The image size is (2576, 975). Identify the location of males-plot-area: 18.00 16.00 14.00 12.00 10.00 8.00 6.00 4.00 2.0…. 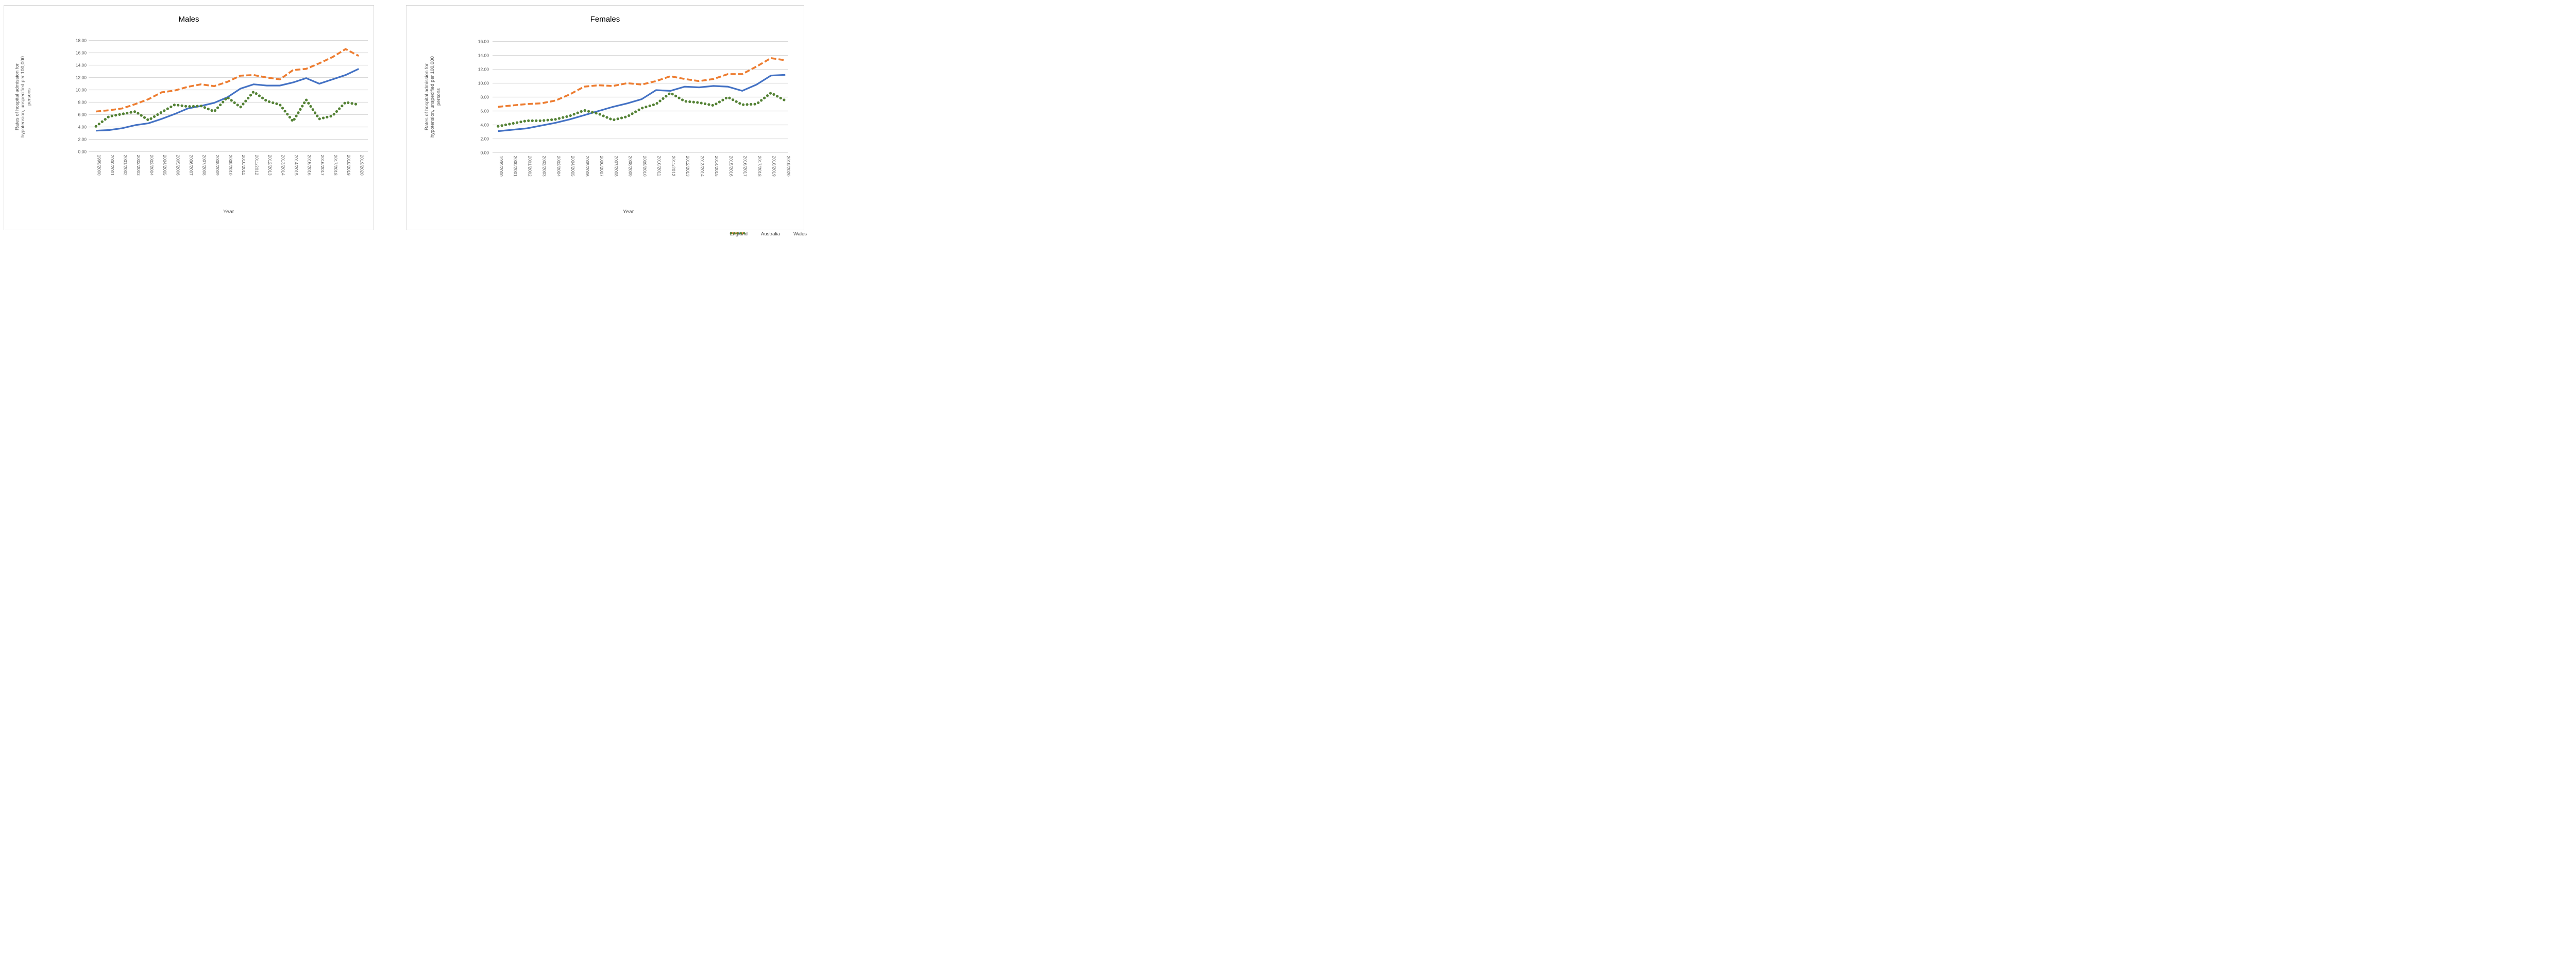
(222, 107).